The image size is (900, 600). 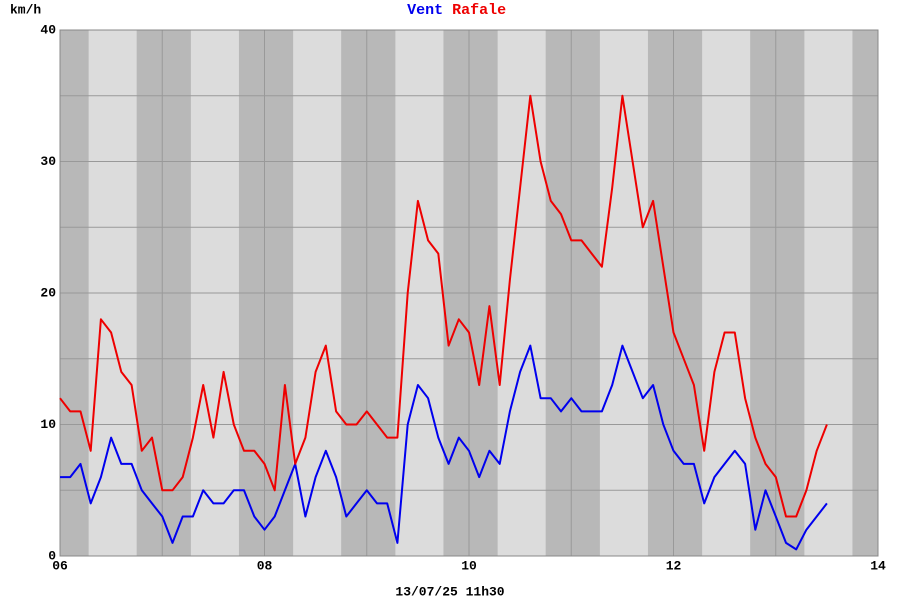 I want to click on x-tick-label: 14, so click(x=878, y=565).